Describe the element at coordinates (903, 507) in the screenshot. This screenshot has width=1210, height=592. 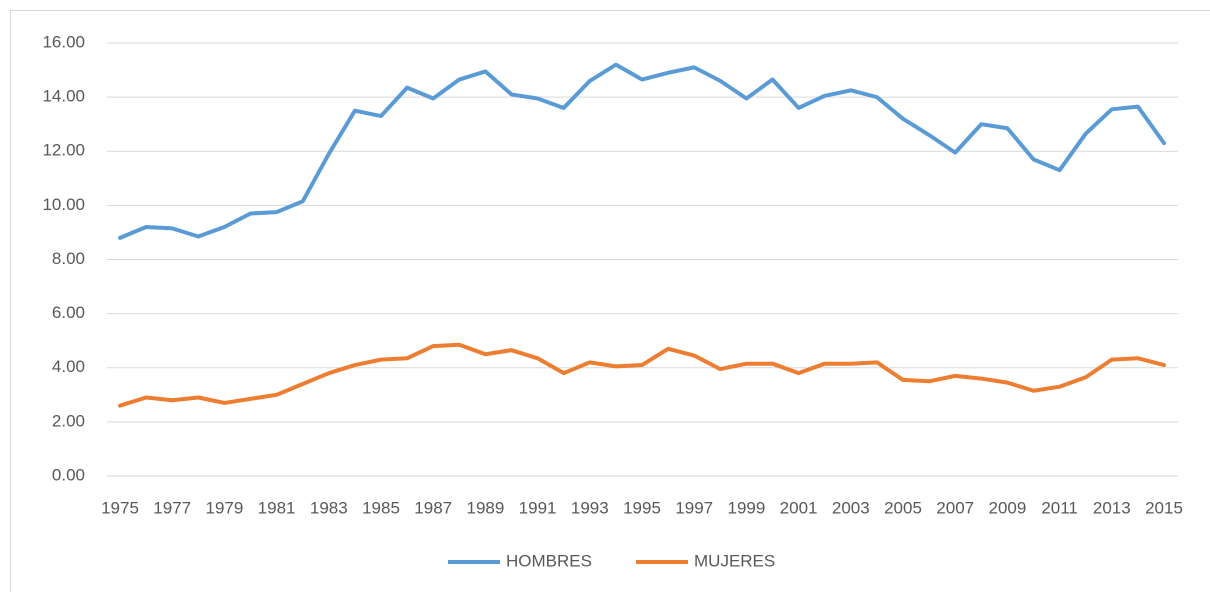
I see `x-tick-label: 2005` at that location.